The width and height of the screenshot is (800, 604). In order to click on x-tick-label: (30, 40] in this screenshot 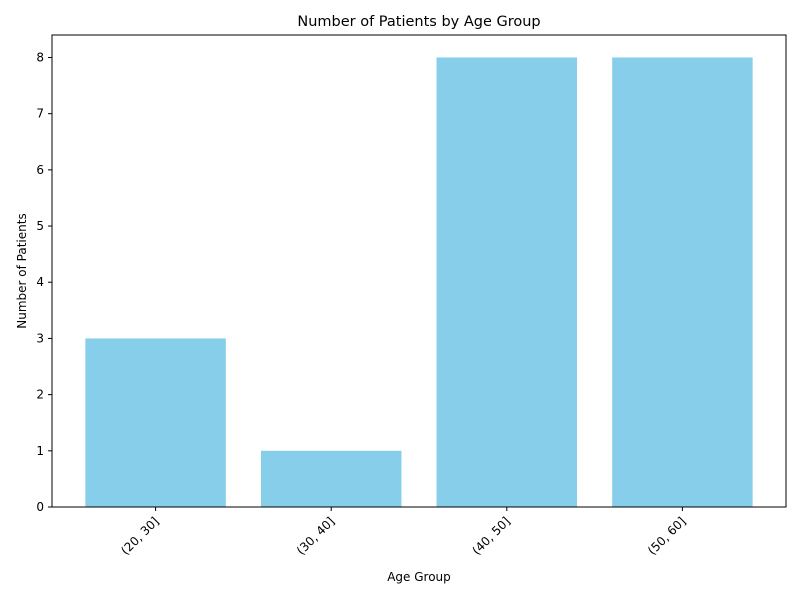, I will do `click(316, 536)`.